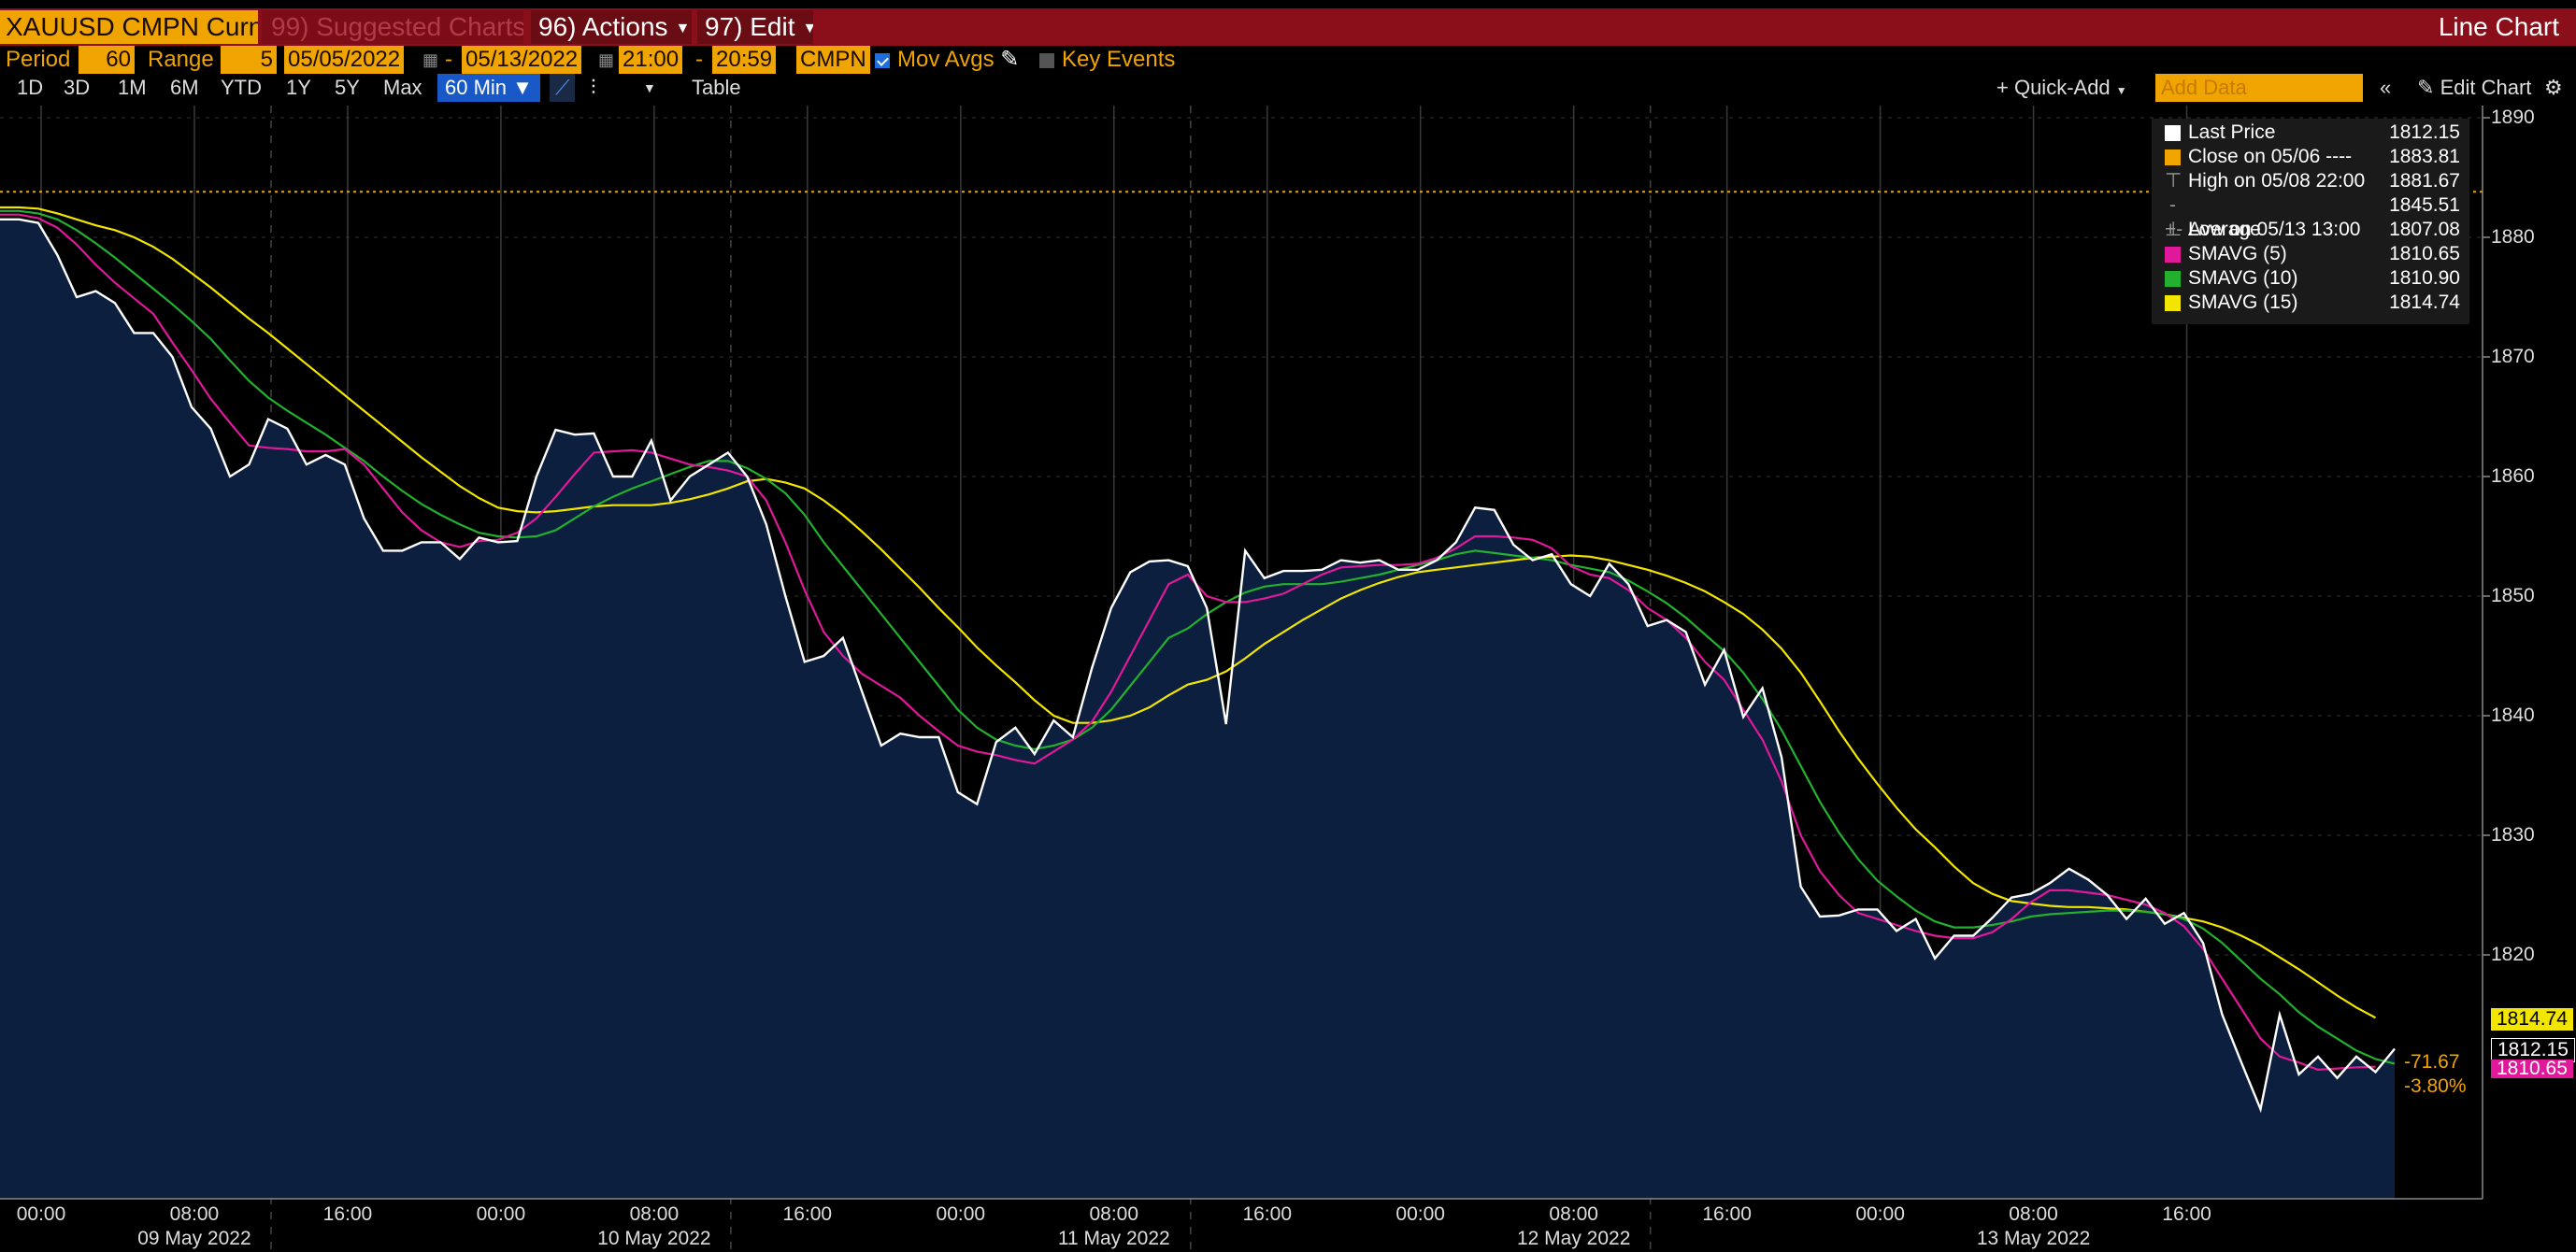 Image resolution: width=2576 pixels, height=1252 pixels. I want to click on change-percent: -3.80%, so click(2435, 1086).